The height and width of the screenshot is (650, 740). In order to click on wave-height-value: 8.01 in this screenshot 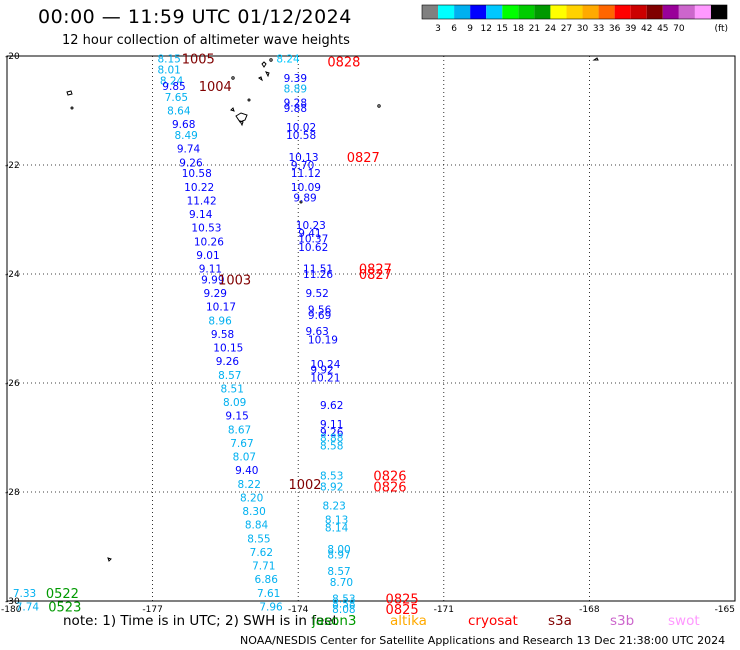, I will do `click(168, 71)`.